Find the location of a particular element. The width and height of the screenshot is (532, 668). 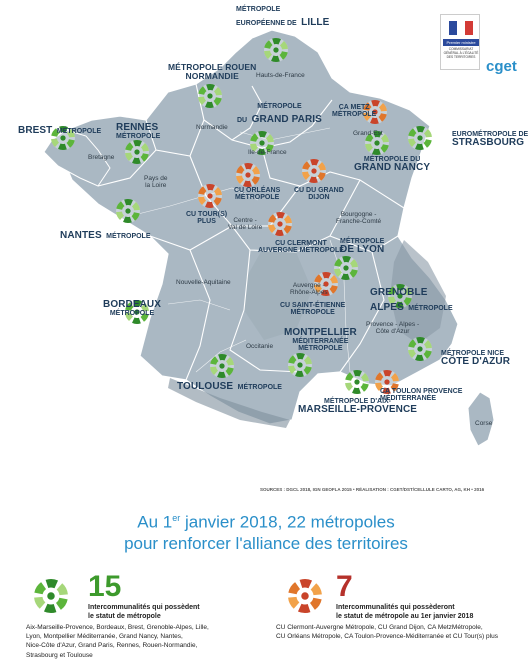

region-paca: Provence - Alpes - Côte d'Azur is located at coordinates (393, 328).